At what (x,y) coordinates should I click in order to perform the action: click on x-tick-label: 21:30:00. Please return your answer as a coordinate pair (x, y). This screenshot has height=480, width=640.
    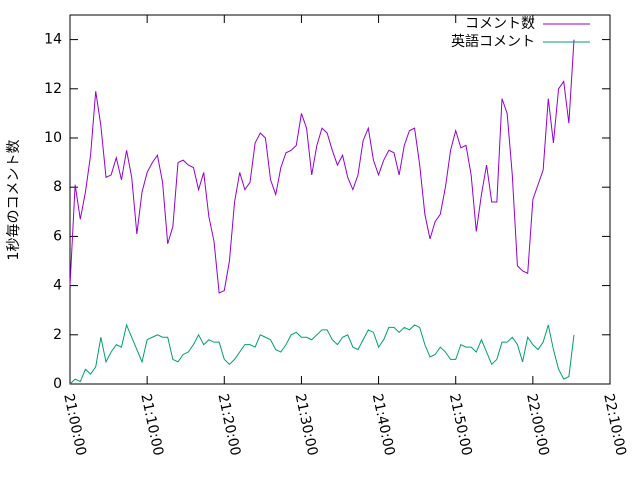
    Looking at the image, I should click on (306, 424).